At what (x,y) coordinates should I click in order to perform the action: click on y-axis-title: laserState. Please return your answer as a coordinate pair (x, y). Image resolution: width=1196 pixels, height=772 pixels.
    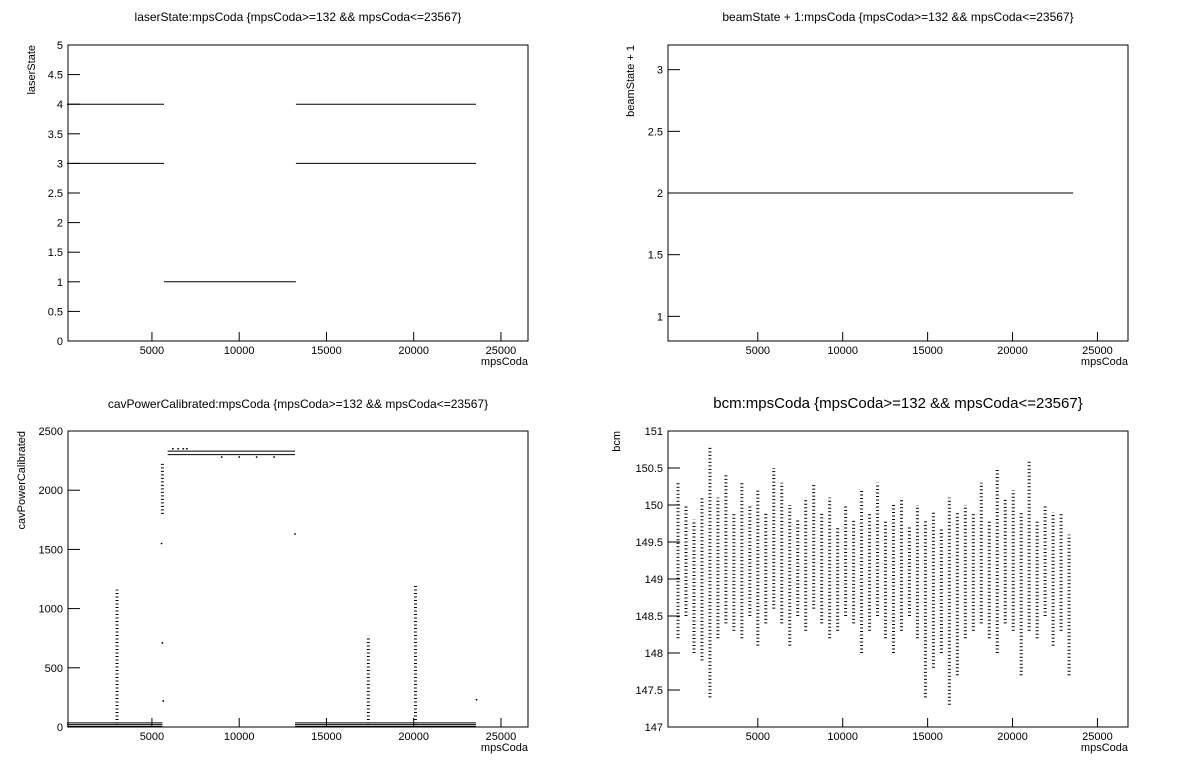
    Looking at the image, I should click on (32, 70).